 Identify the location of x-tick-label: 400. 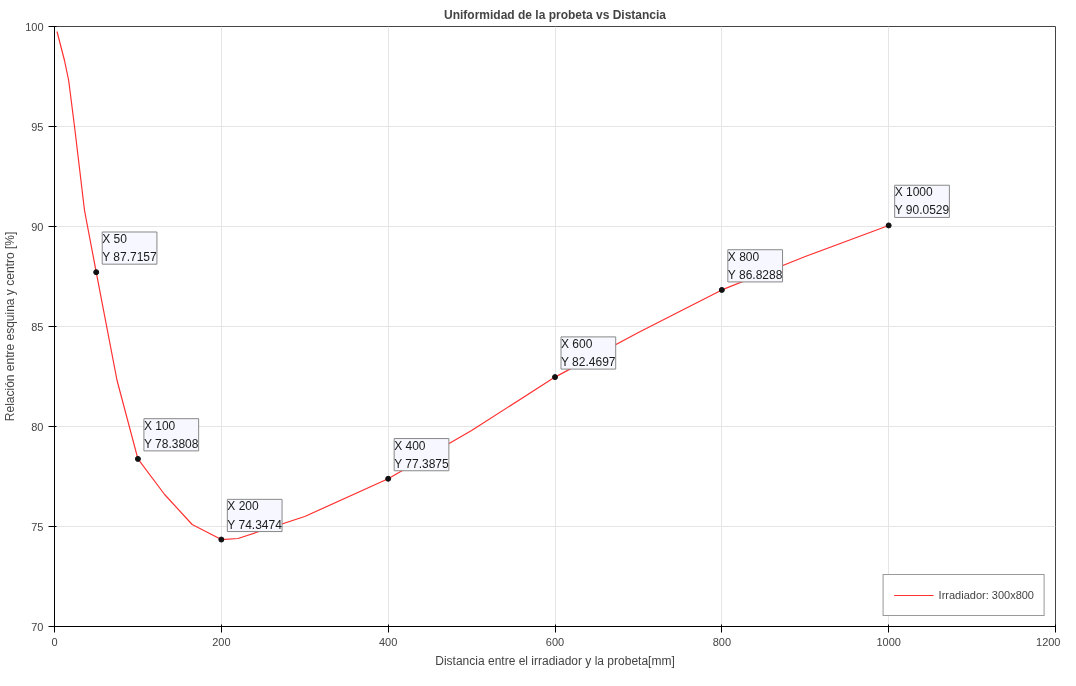
(388, 641).